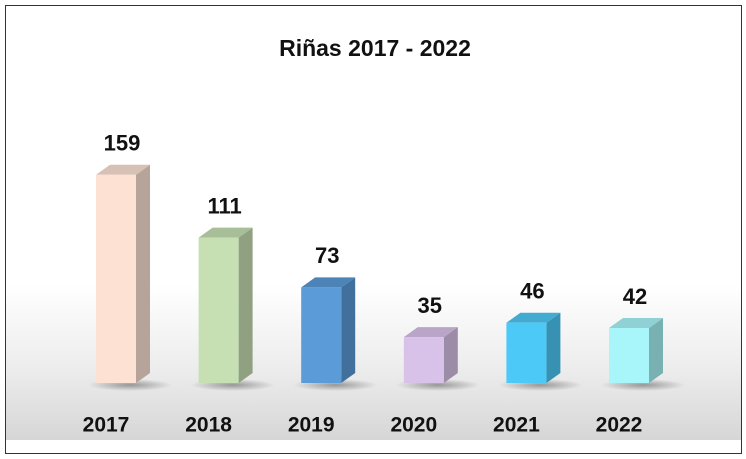 This screenshot has height=459, width=746. I want to click on data-label: 46, so click(532, 291).